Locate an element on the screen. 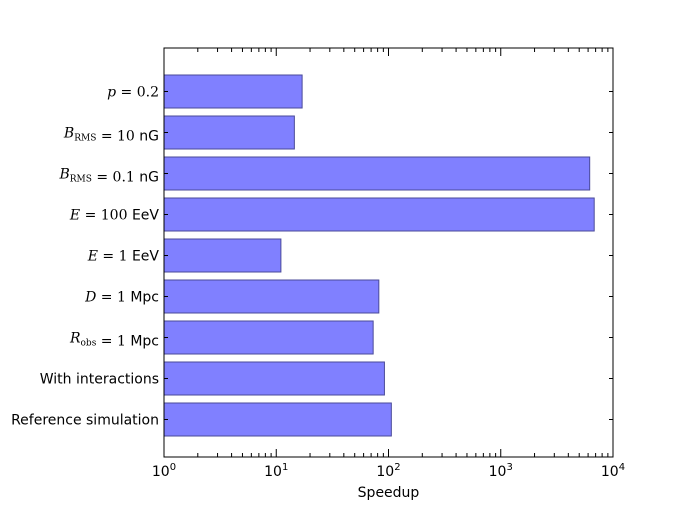  category-label-reference: Reference simulation is located at coordinates (85, 421).